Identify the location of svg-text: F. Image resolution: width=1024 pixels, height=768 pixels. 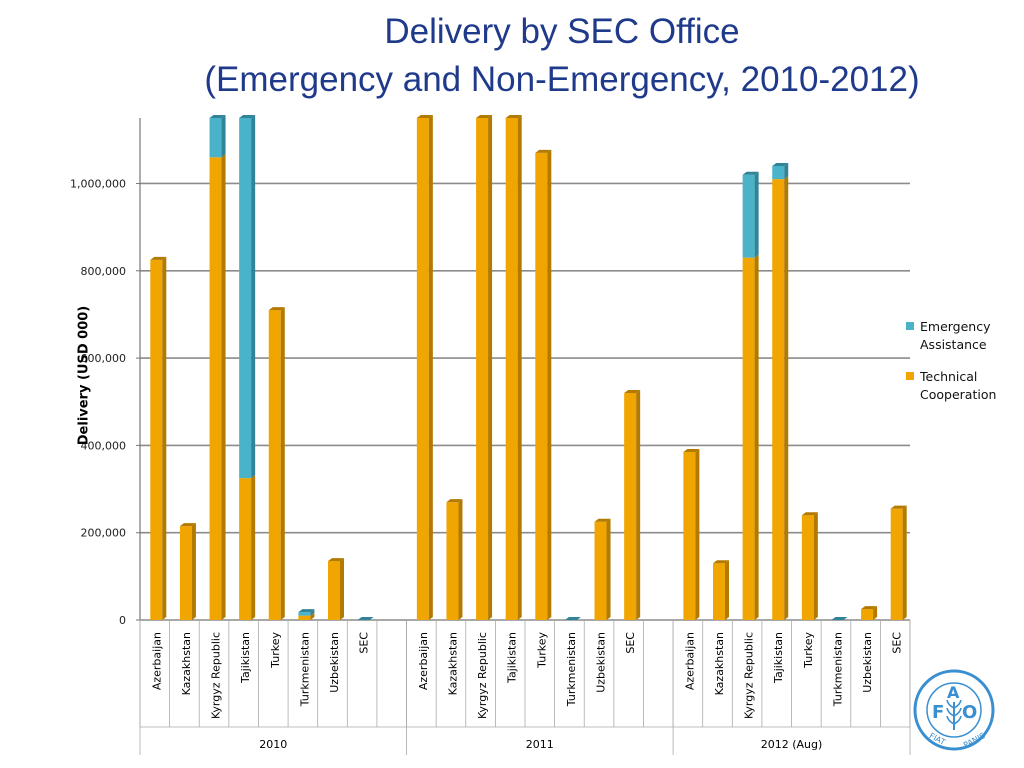
(938, 712).